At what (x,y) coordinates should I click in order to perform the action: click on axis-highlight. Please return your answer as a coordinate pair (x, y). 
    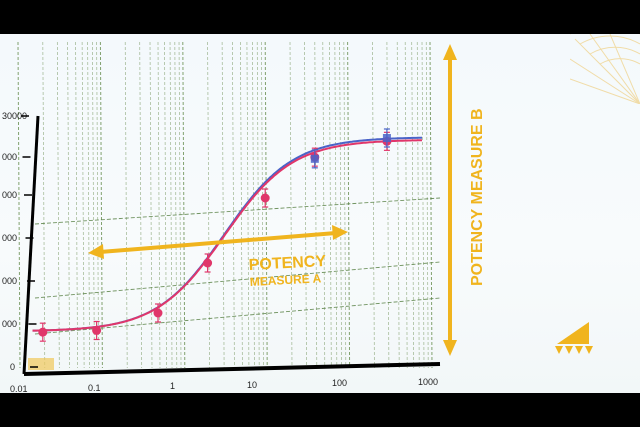
    Looking at the image, I should click on (41, 364).